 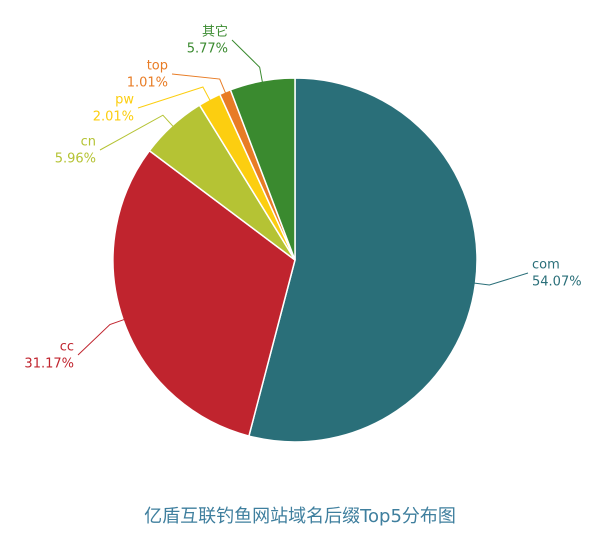 What do you see at coordinates (88, 142) in the screenshot?
I see `slice-name: cn` at bounding box center [88, 142].